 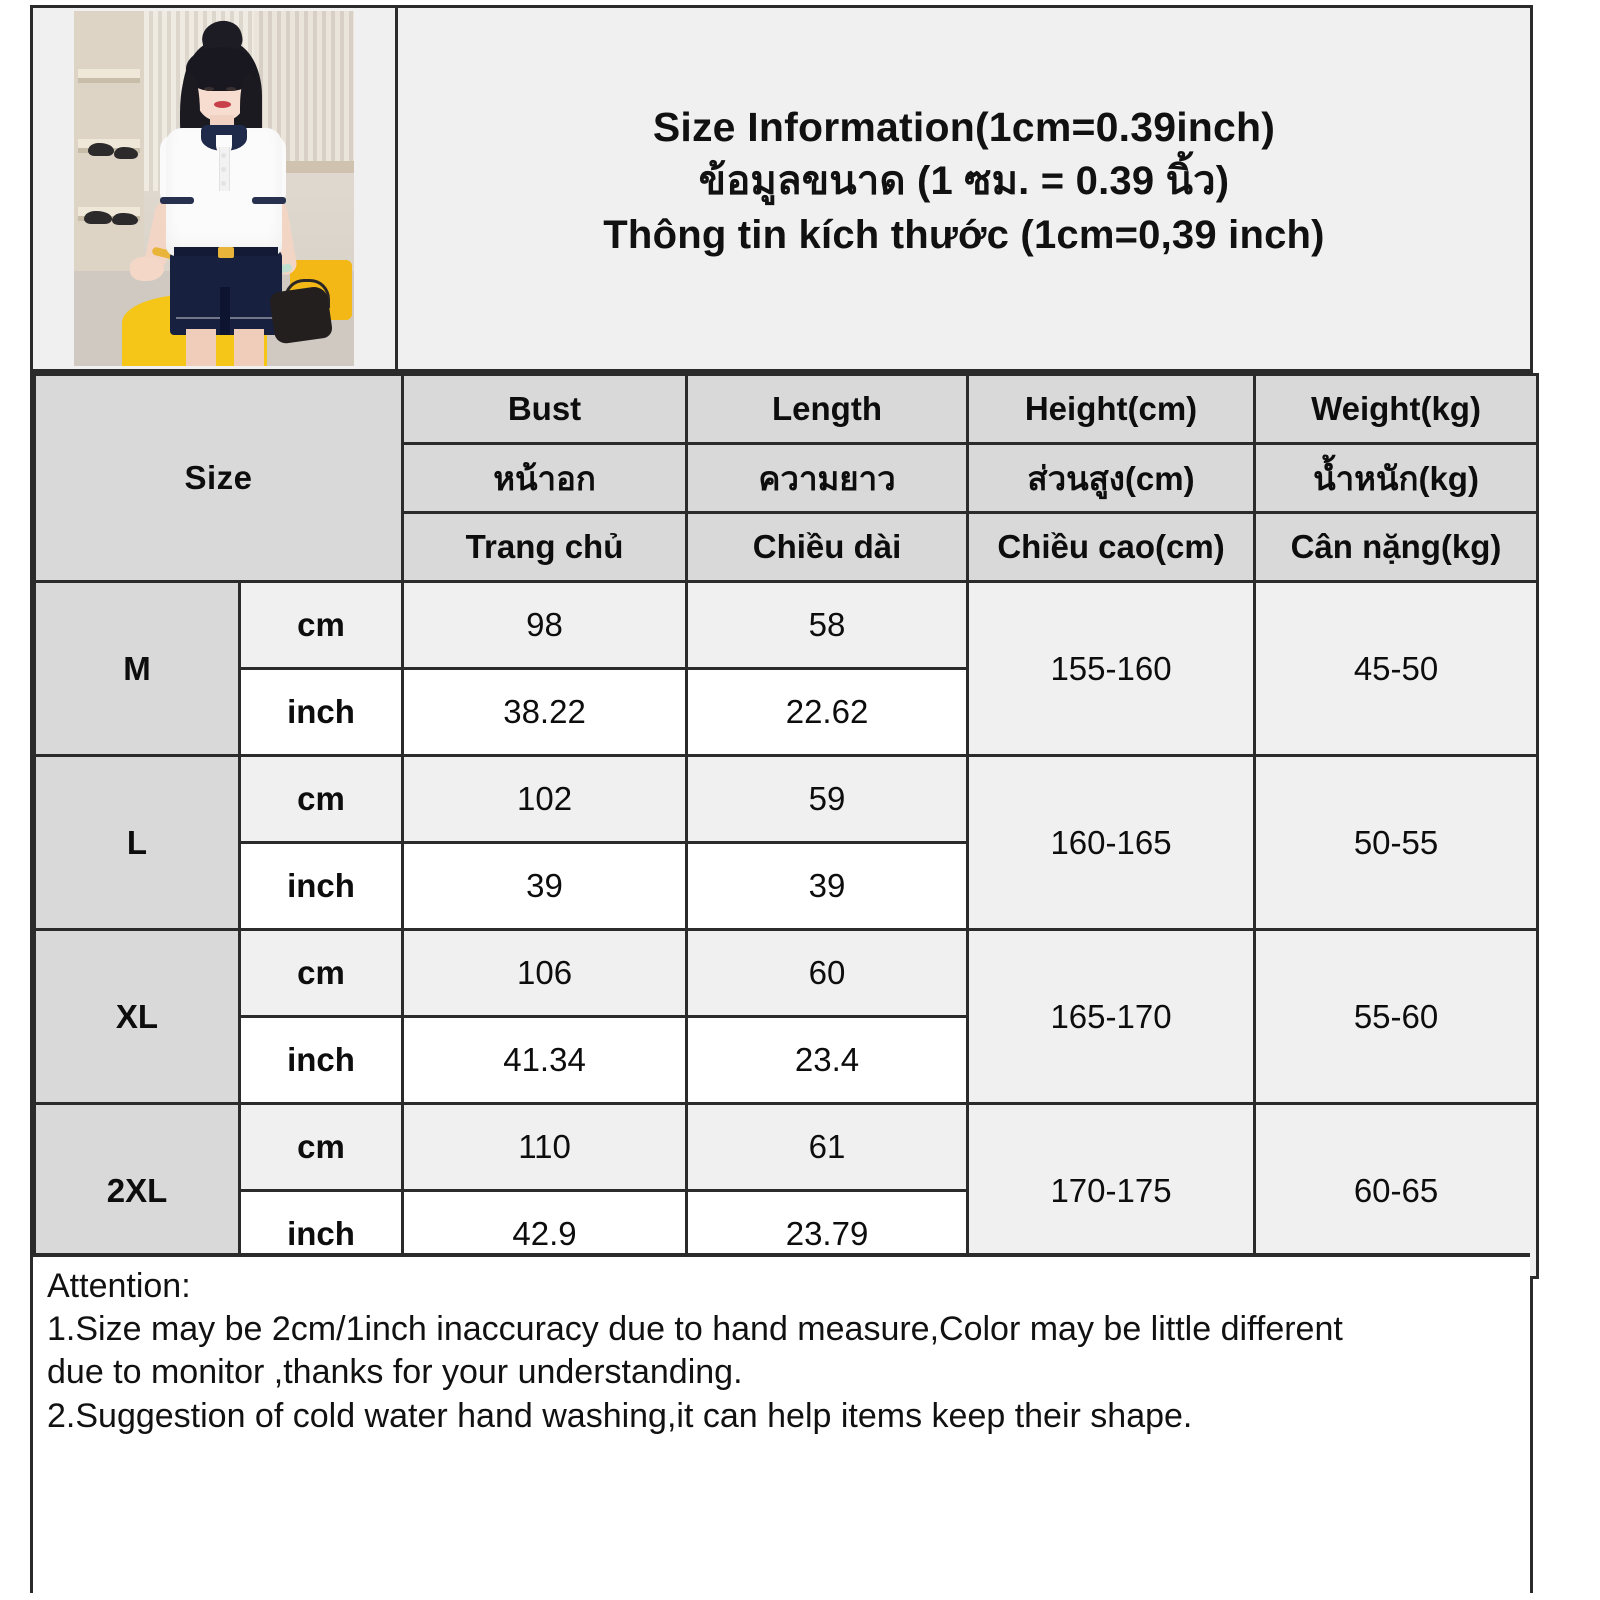 What do you see at coordinates (964, 181) in the screenshot?
I see `title-thai: ข้อมูลขนาด (1 ซม. = 0.39 นิ้ว)` at bounding box center [964, 181].